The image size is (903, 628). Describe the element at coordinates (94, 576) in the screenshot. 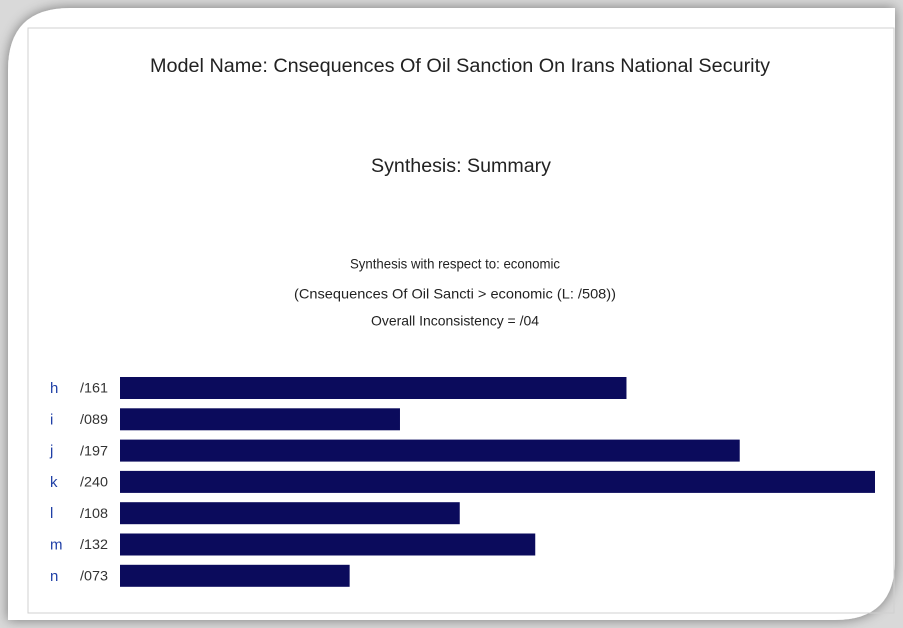

I see `value-label: /073` at that location.